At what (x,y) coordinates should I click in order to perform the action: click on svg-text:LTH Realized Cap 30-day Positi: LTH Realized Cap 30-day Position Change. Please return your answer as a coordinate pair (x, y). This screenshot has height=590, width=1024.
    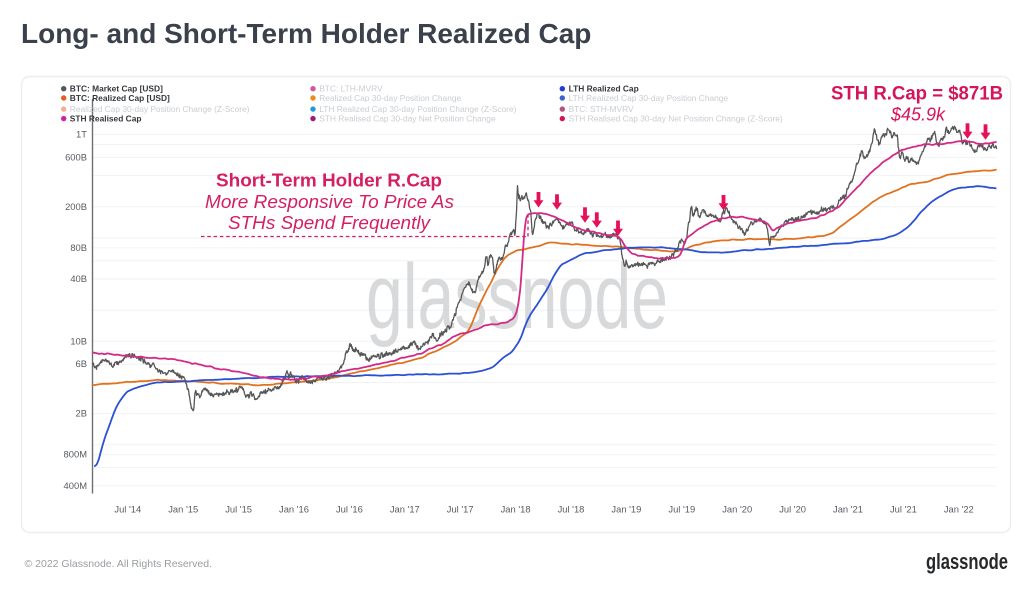
    Looking at the image, I should click on (649, 98).